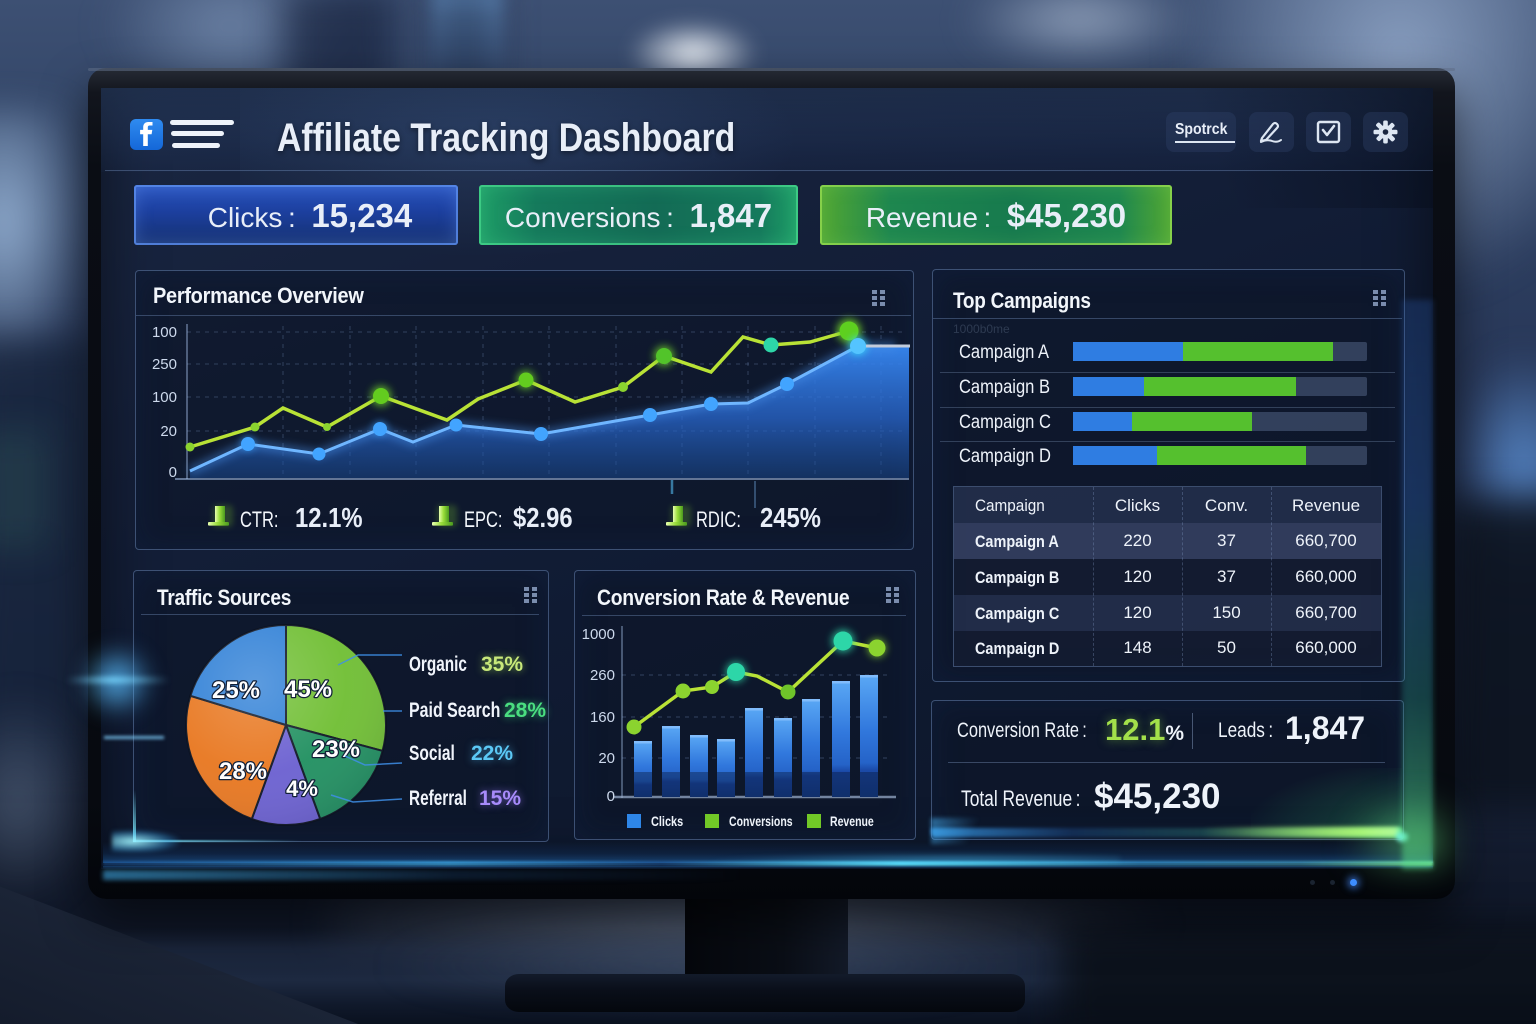 The width and height of the screenshot is (1536, 1024). What do you see at coordinates (602, 675) in the screenshot?
I see `svg-text: 260` at bounding box center [602, 675].